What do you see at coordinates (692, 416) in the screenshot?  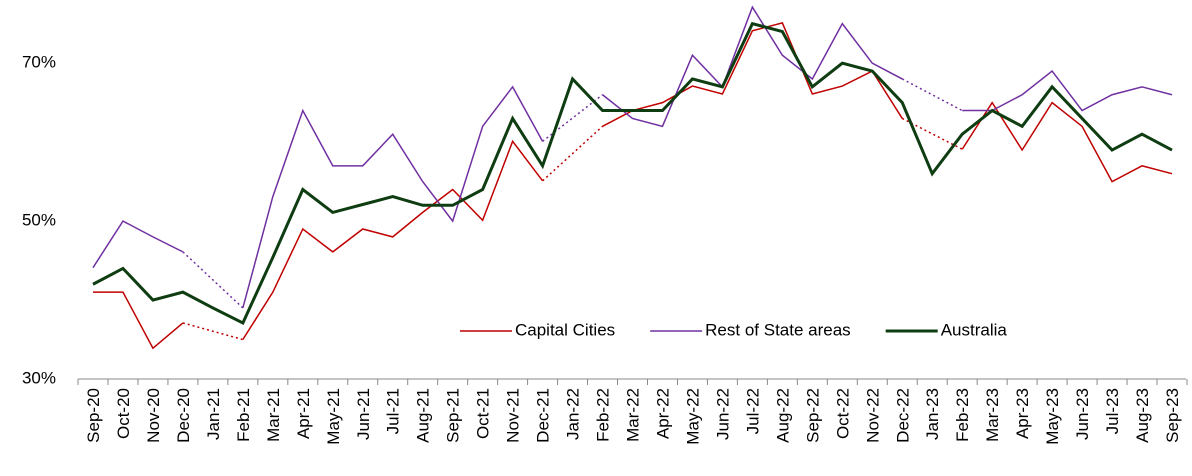 I see `x-tick-label: May-22` at bounding box center [692, 416].